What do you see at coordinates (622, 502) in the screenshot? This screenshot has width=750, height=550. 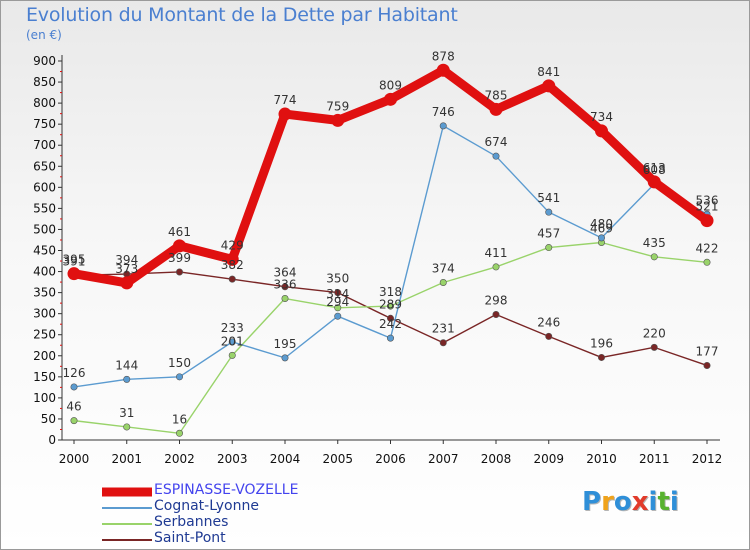 I see `logo-letter: o` at bounding box center [622, 502].